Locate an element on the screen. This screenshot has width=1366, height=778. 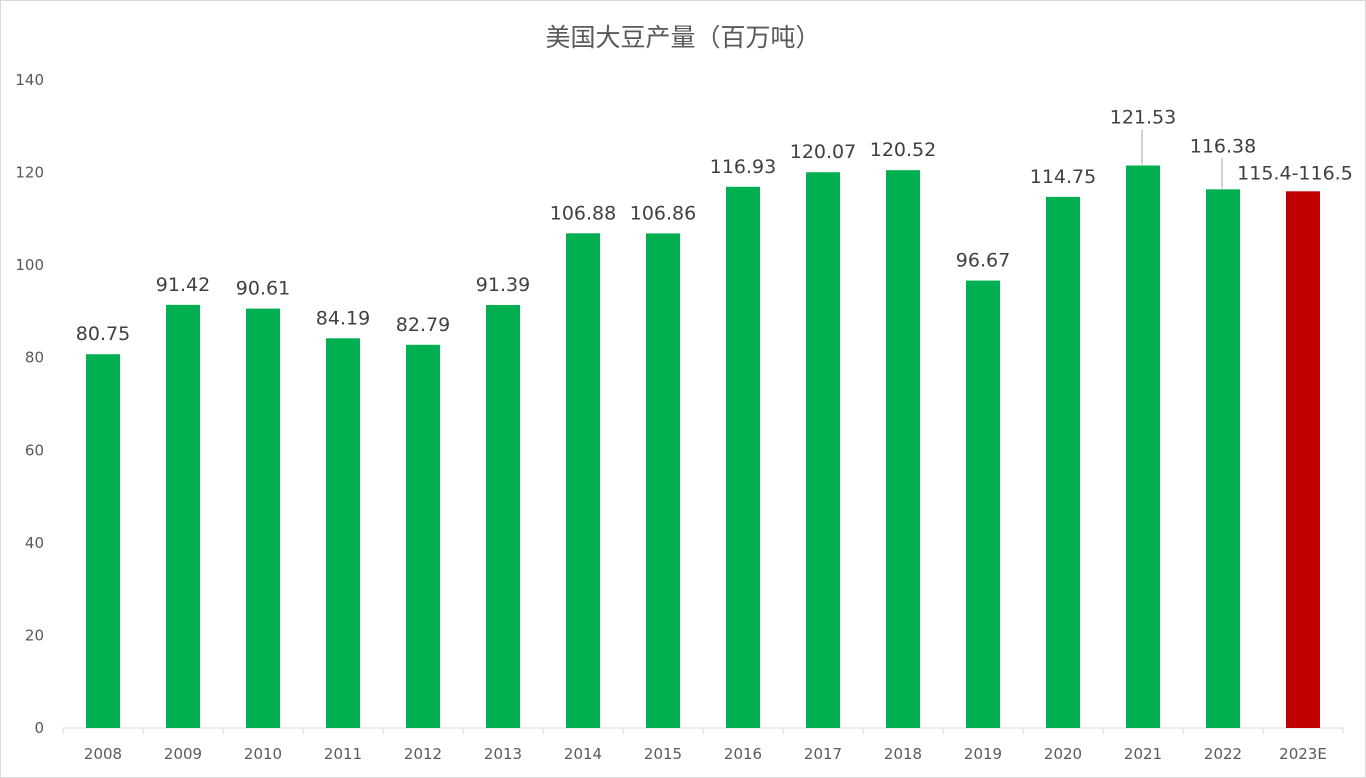
data-label: 116.93 is located at coordinates (743, 167).